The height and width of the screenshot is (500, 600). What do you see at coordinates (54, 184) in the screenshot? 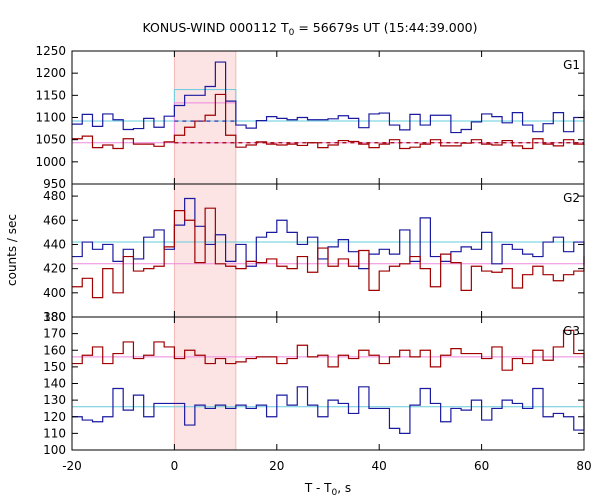
I see `panel-g1-ytick-label: 950` at bounding box center [54, 184].